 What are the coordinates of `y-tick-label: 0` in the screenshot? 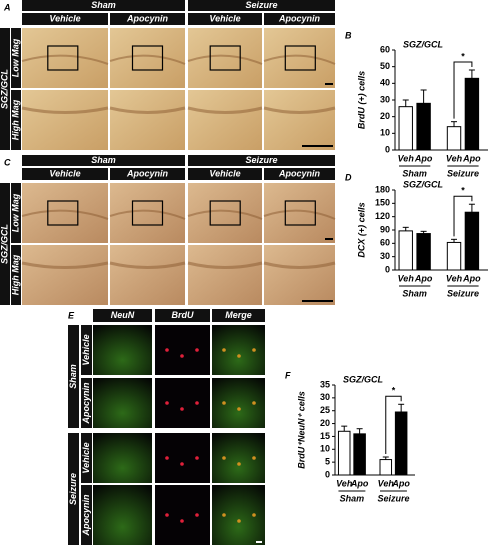 It's located at (387, 149).